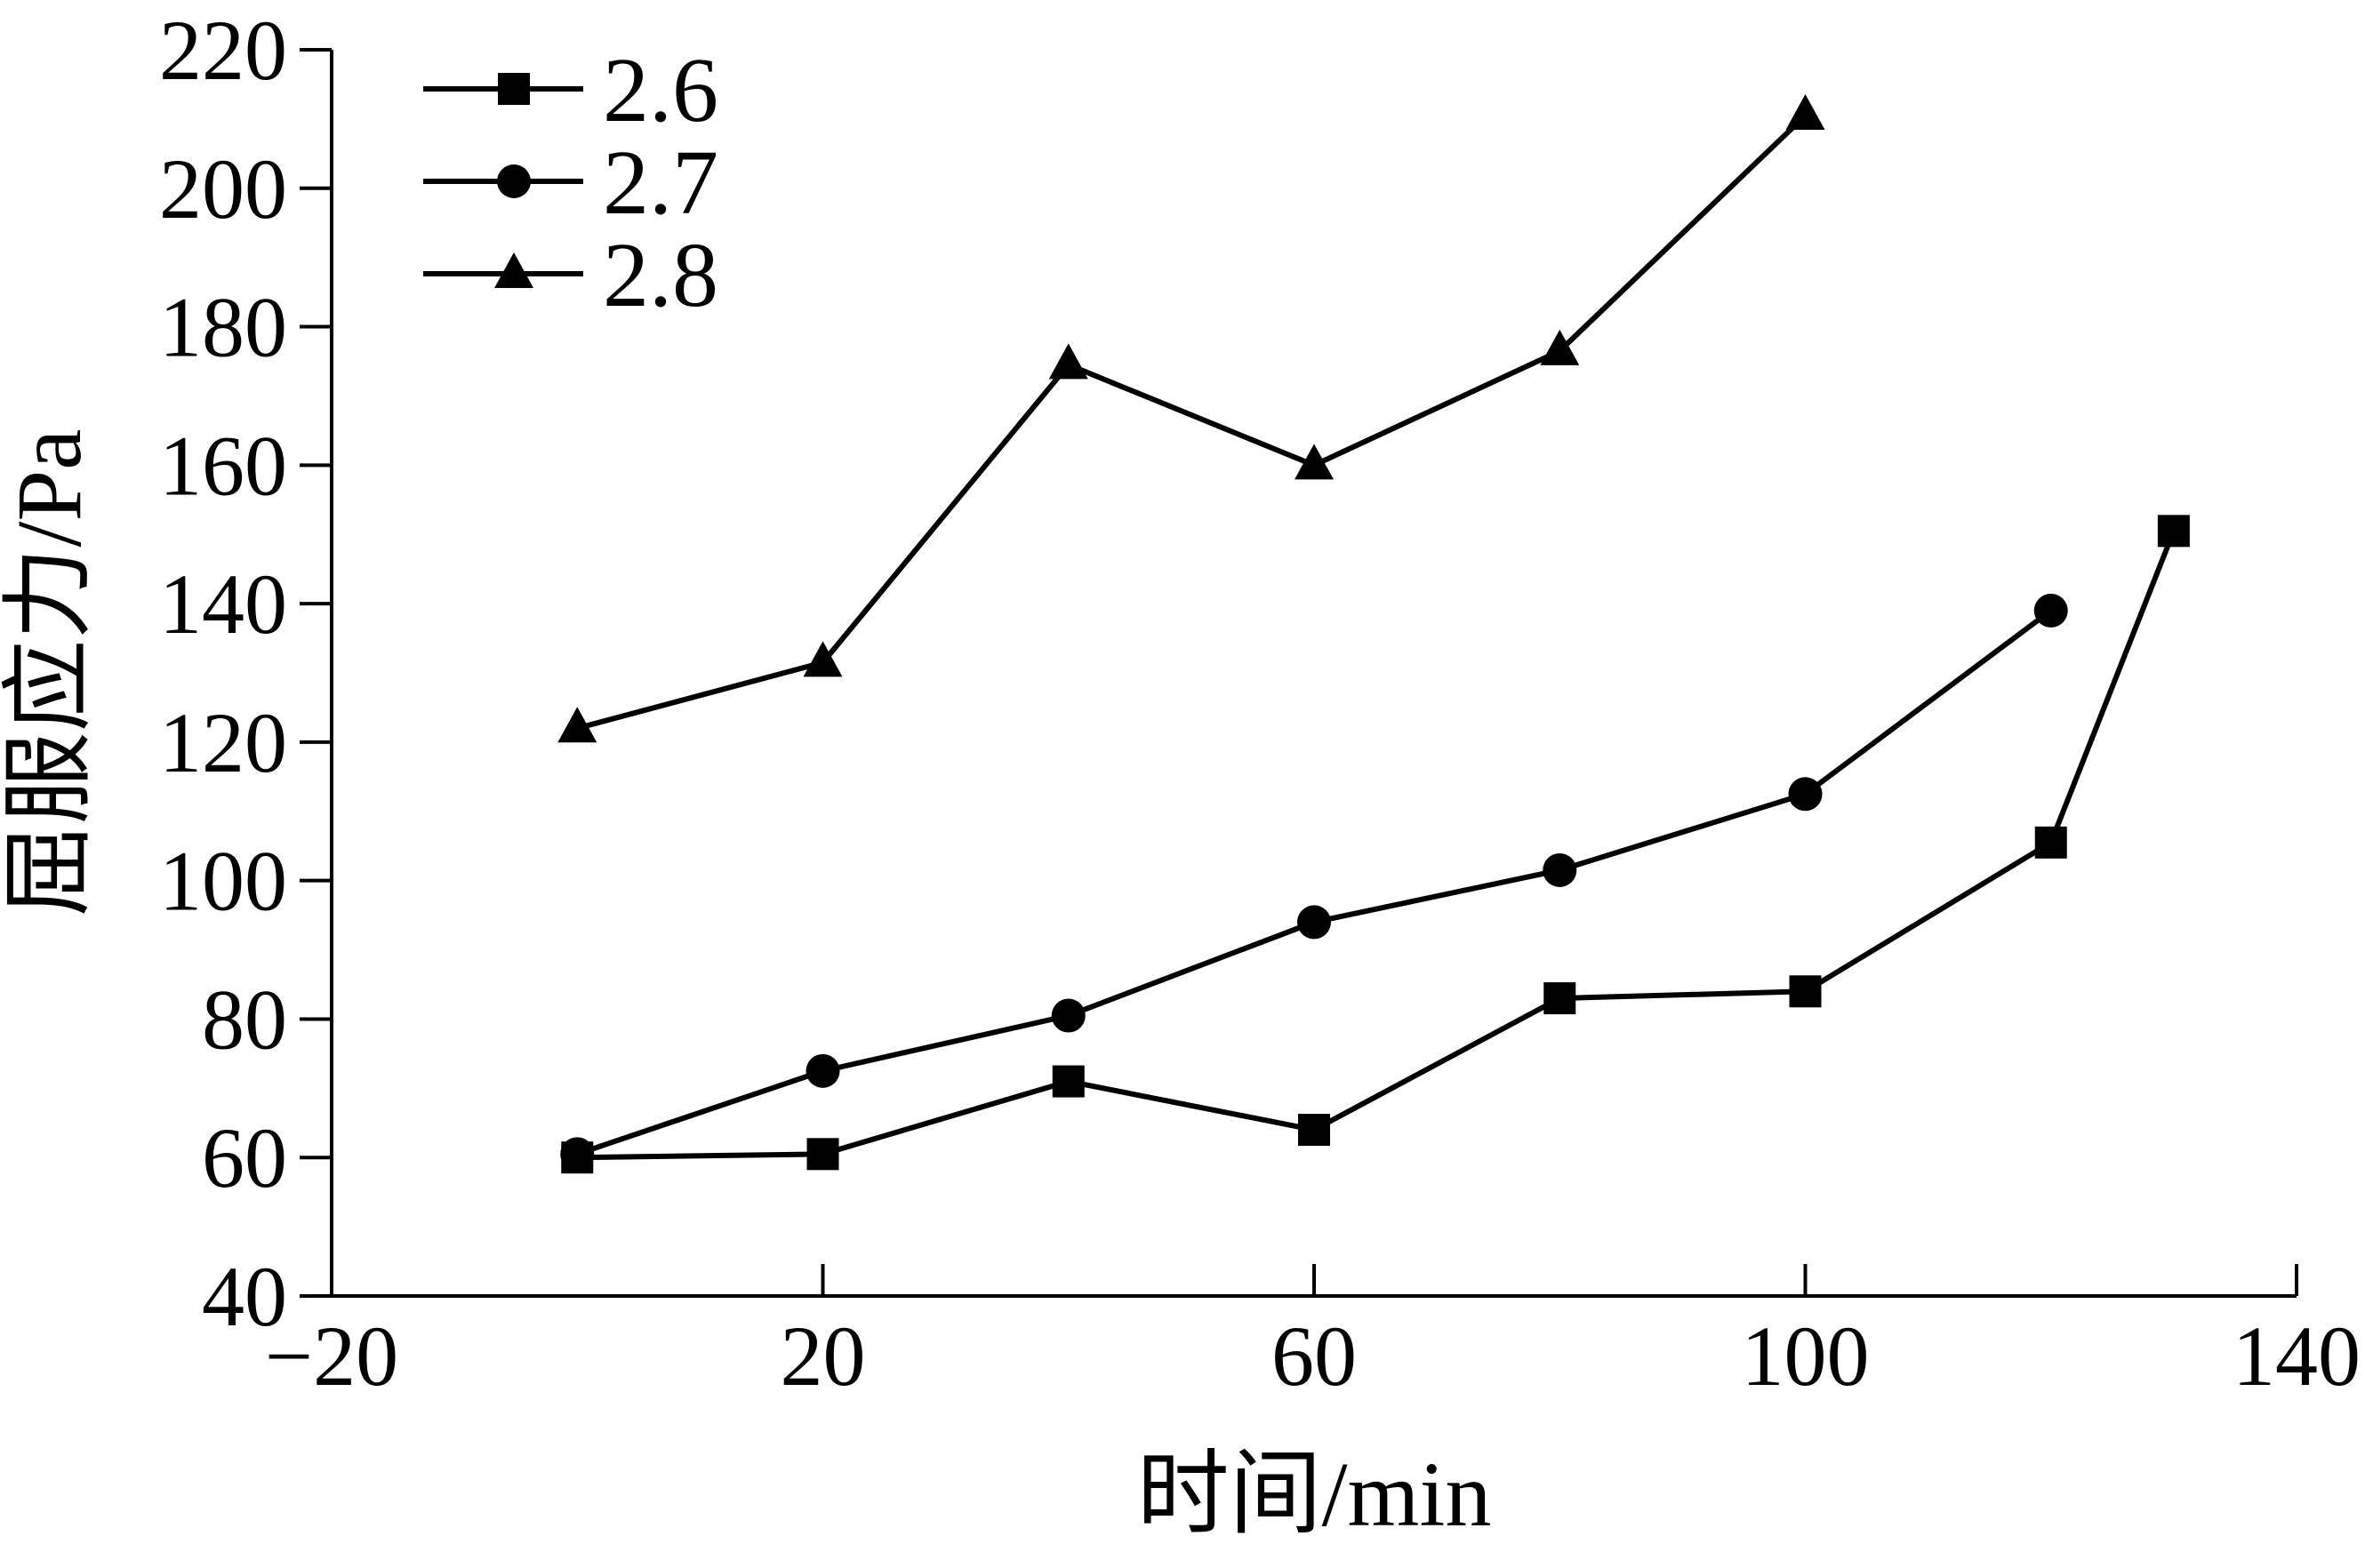 This screenshot has width=2365, height=1568. What do you see at coordinates (244, 1019) in the screenshot?
I see `y-tick-label: 80` at bounding box center [244, 1019].